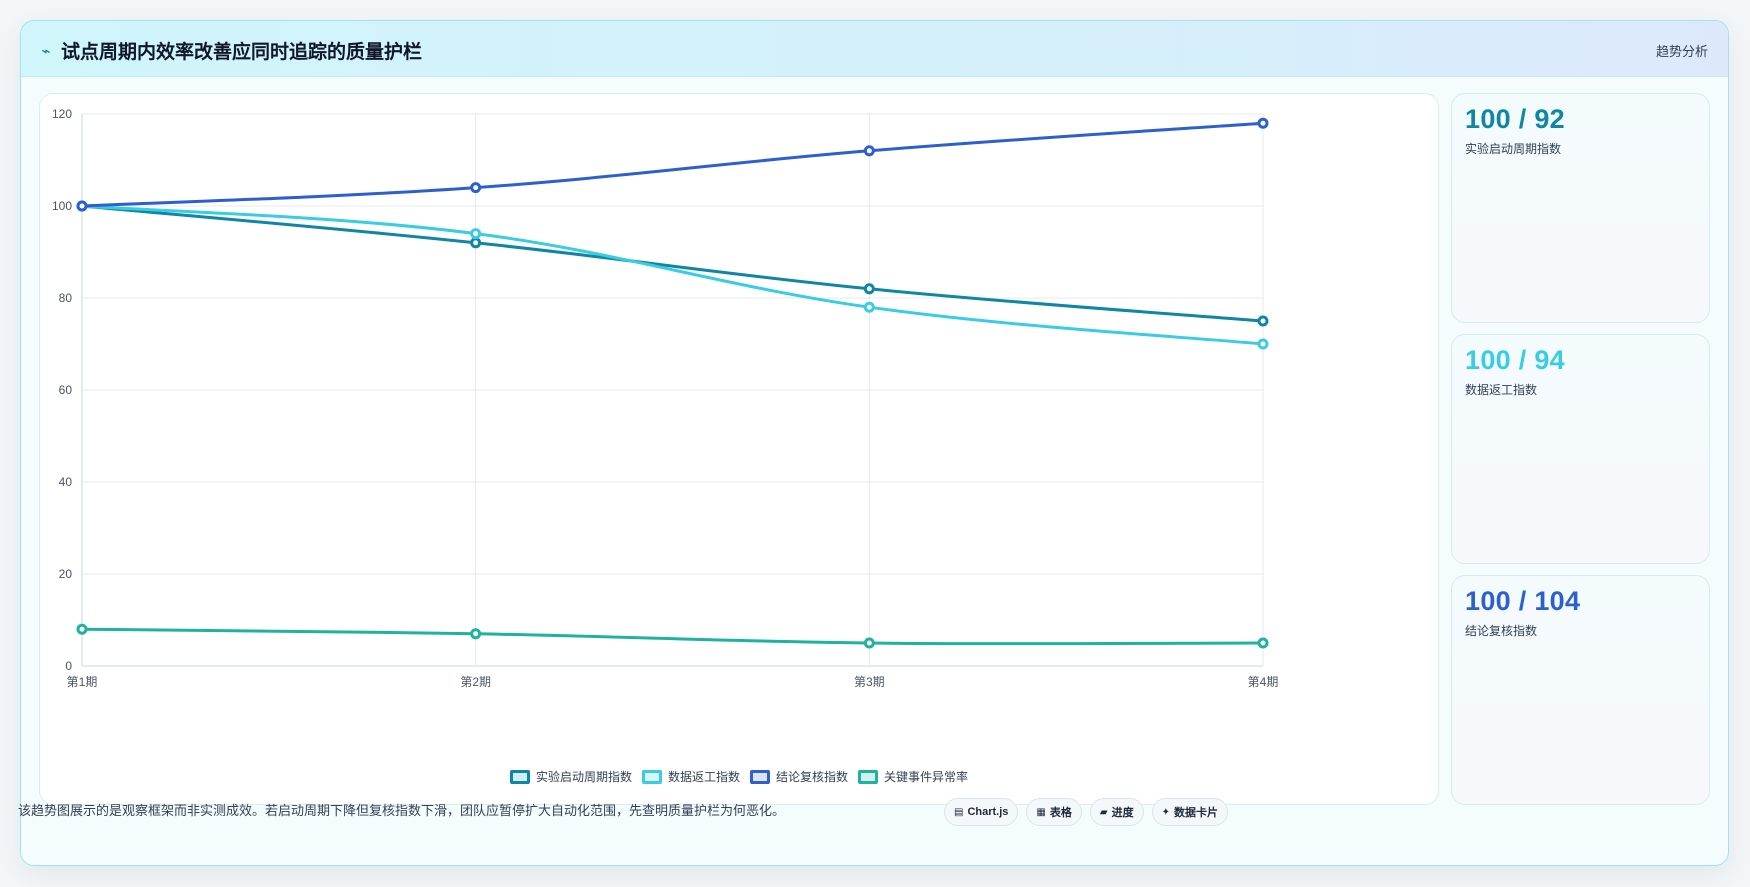 This screenshot has height=887, width=1750. I want to click on sparkle-icon: ✦, so click(1165, 812).